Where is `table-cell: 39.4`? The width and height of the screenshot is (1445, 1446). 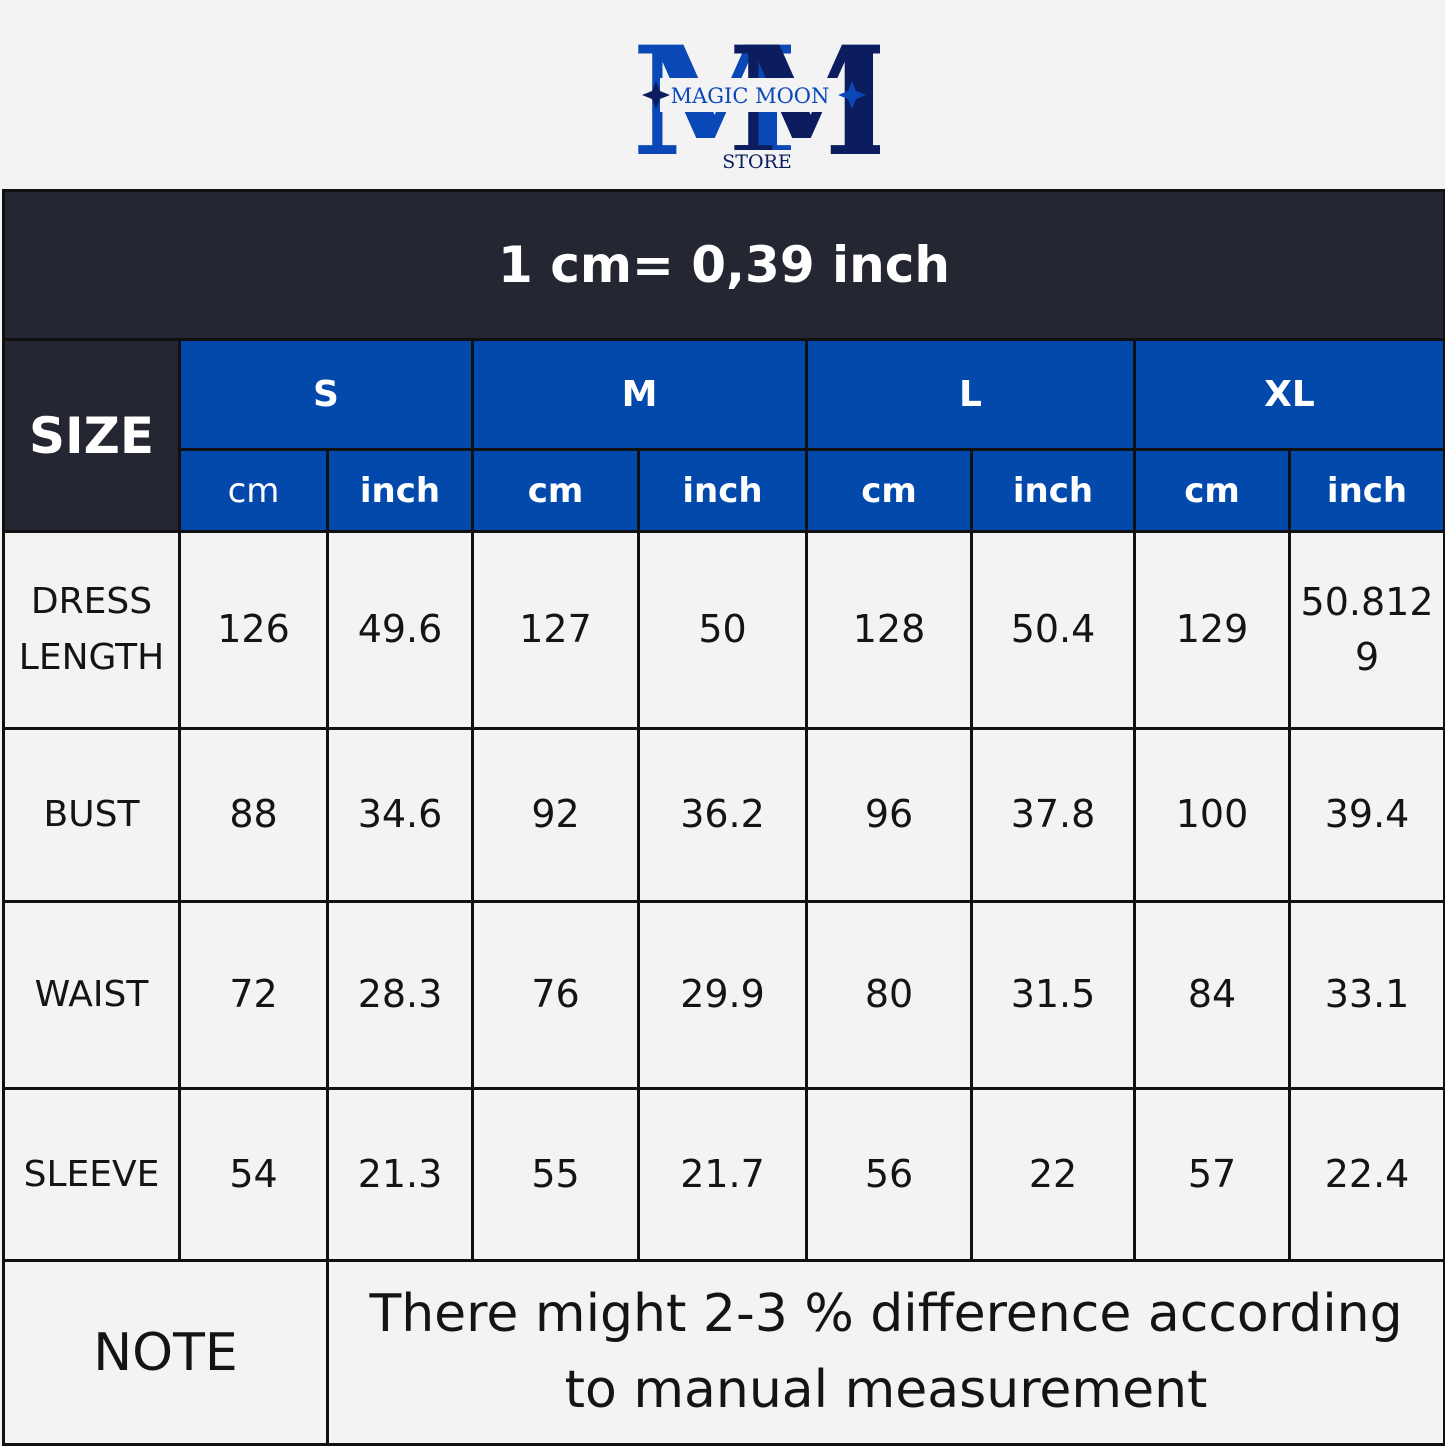 table-cell: 39.4 is located at coordinates (1366, 815).